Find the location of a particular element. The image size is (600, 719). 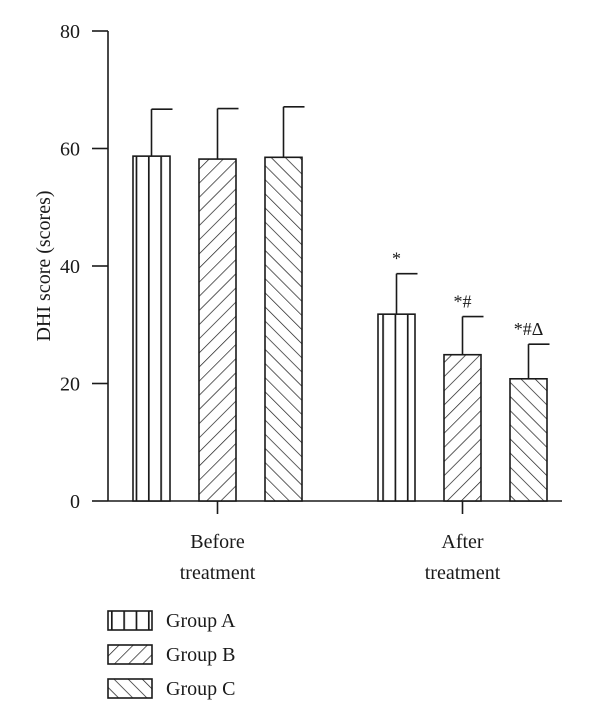

x-axis: Before treatment After treatment is located at coordinates (335, 542).